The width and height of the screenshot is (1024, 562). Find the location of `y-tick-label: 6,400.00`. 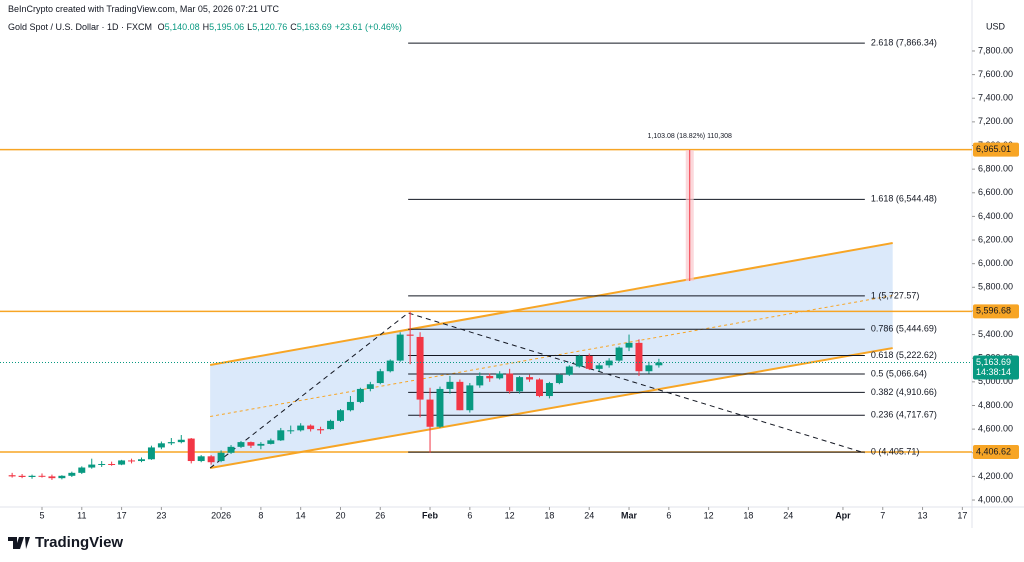

y-tick-label: 6,400.00 is located at coordinates (995, 216).